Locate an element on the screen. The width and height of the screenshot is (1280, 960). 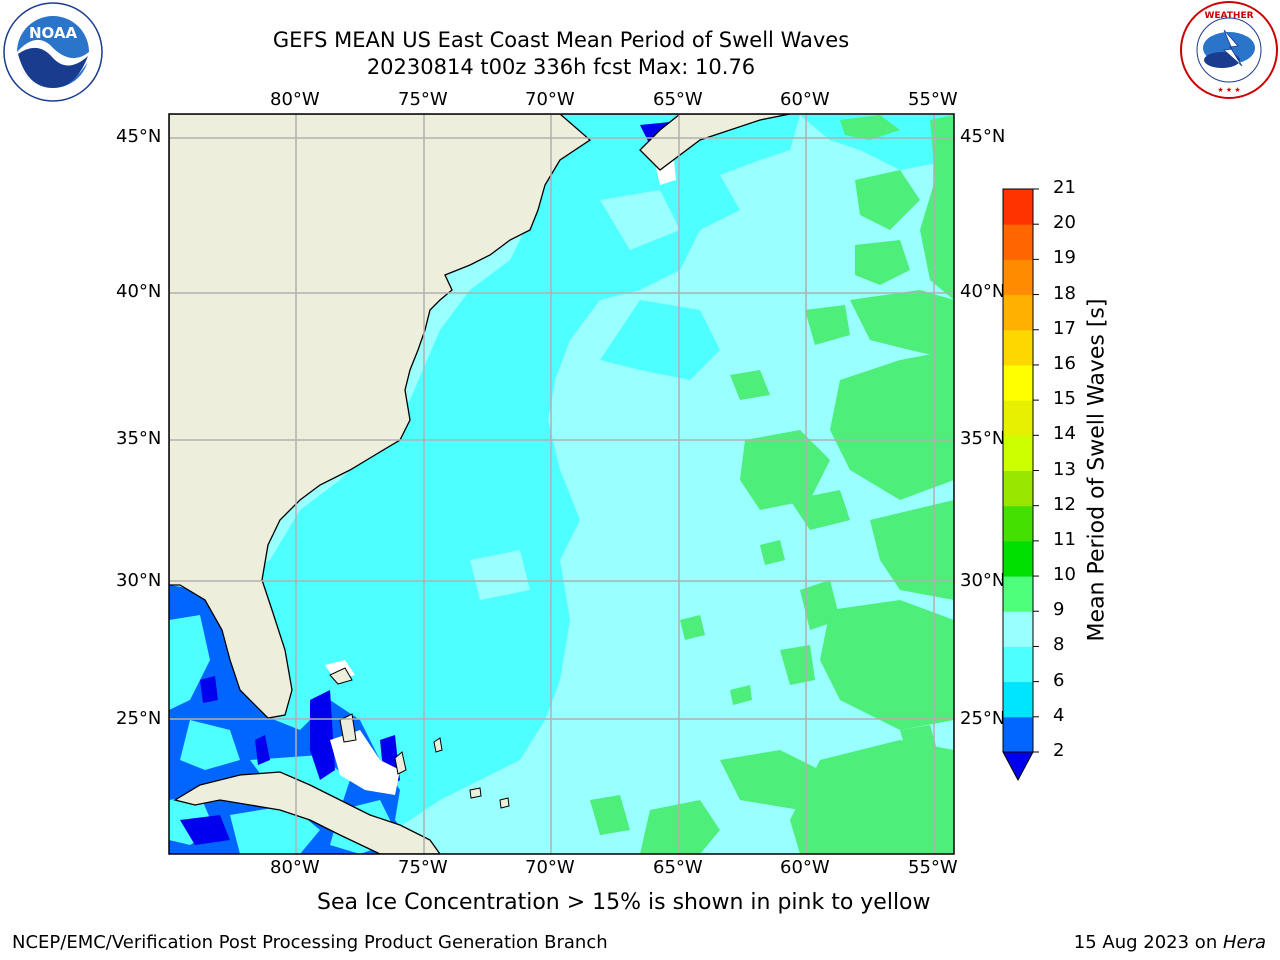
colorbar-tick-label: 17 is located at coordinates (1064, 328).